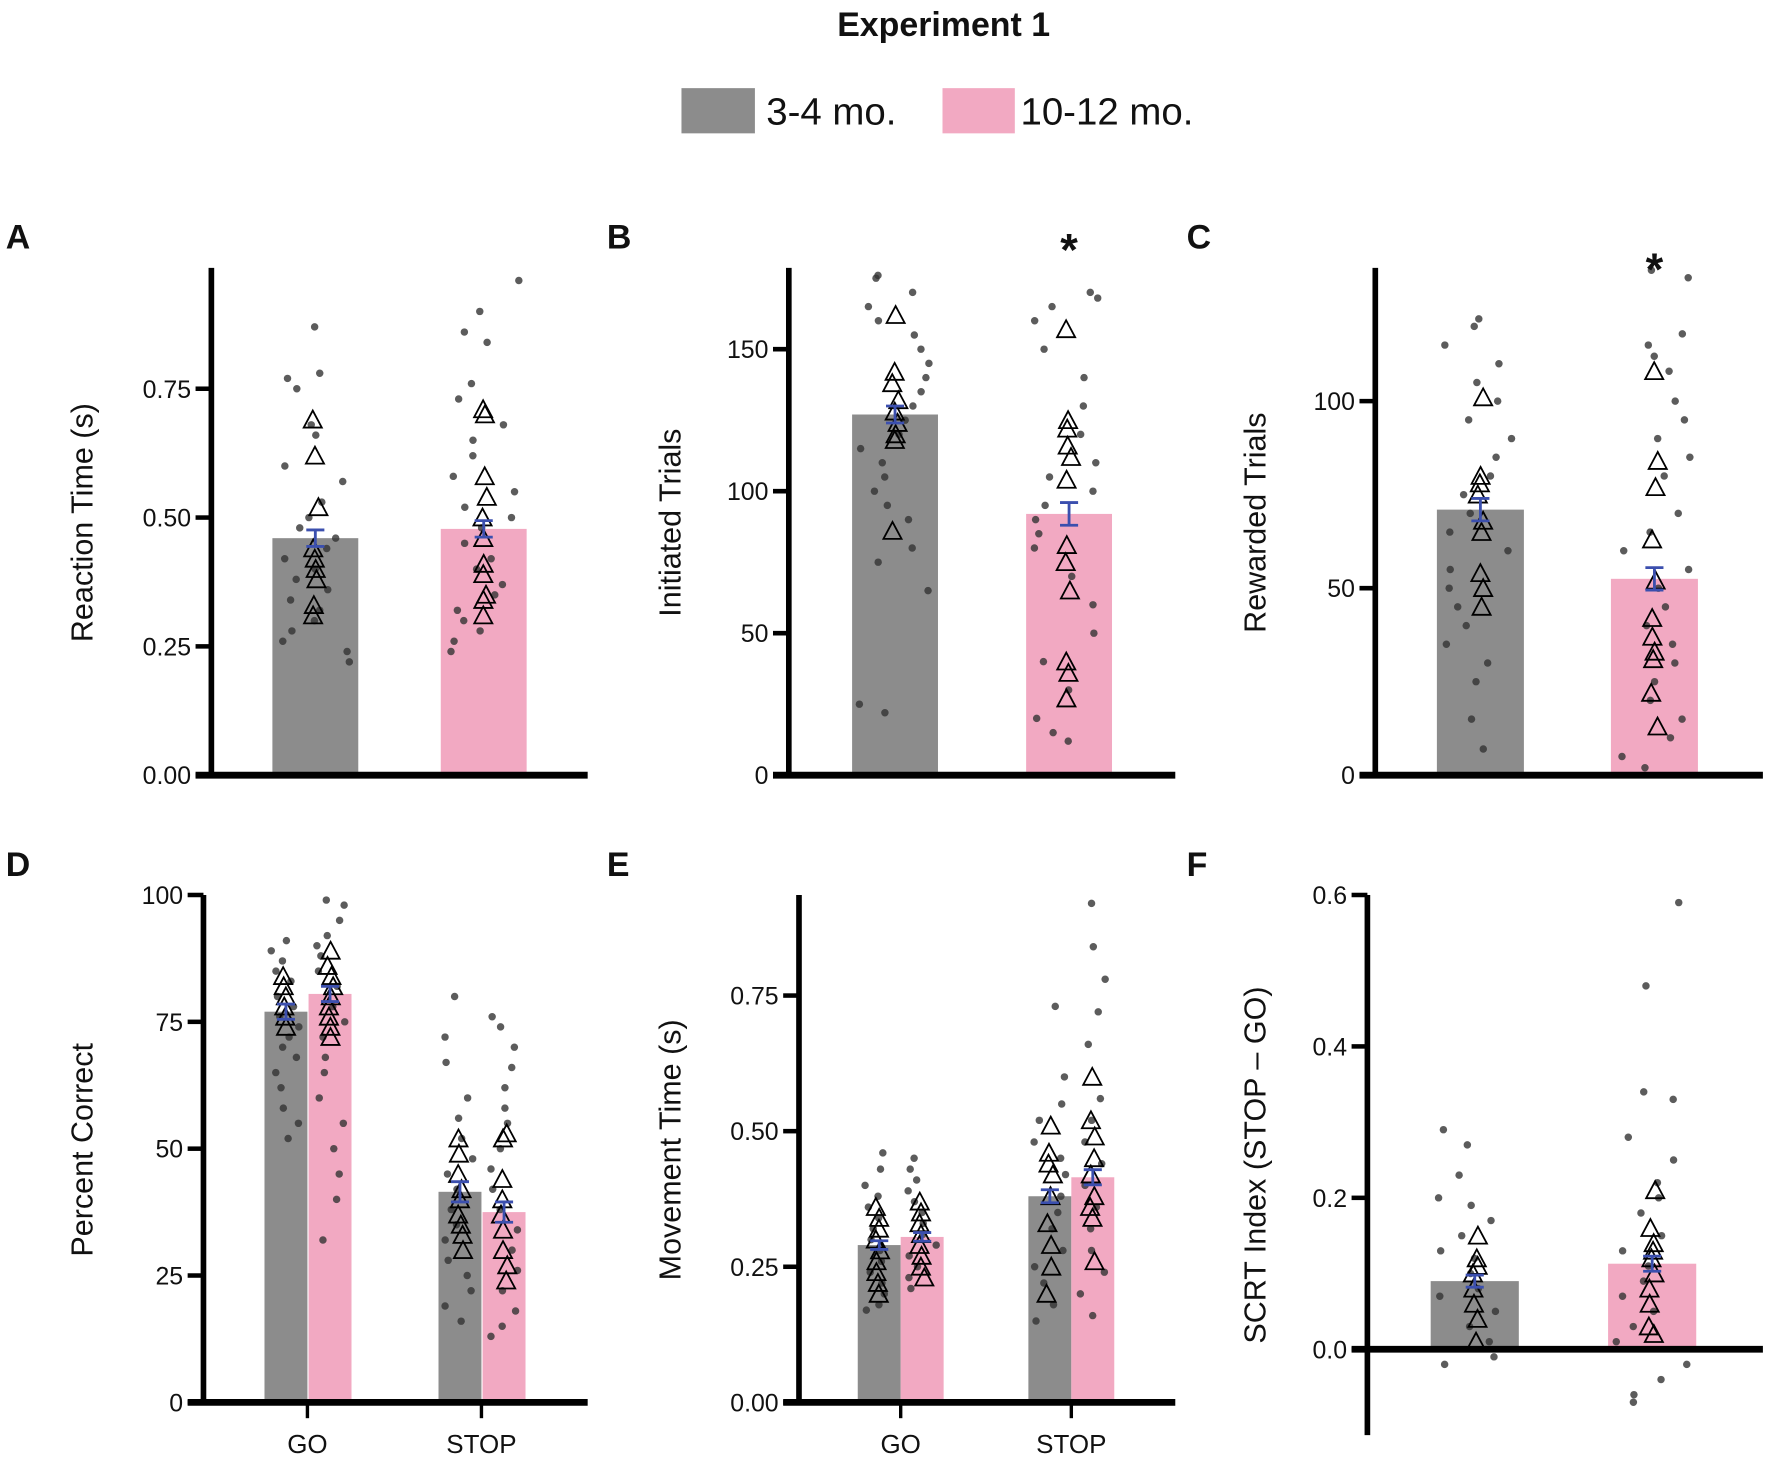 Image resolution: width=1772 pixels, height=1460 pixels. Describe the element at coordinates (754, 1403) in the screenshot. I see `y-tick-label: 0.00` at that location.